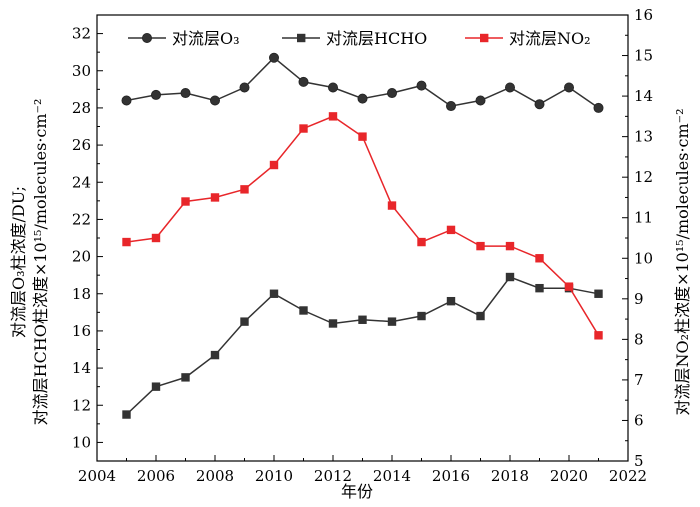 The image size is (700, 507). I want to click on x-tick-label: 2022, so click(628, 476).